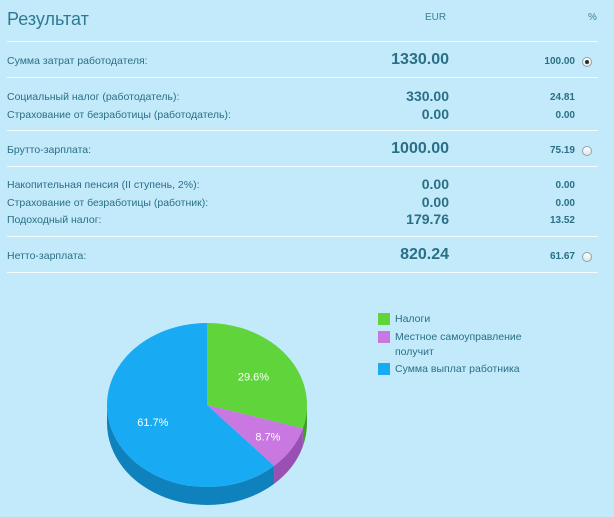 This screenshot has height=517, width=614. Describe the element at coordinates (427, 219) in the screenshot. I see `row-eur-value: 179.76` at that location.